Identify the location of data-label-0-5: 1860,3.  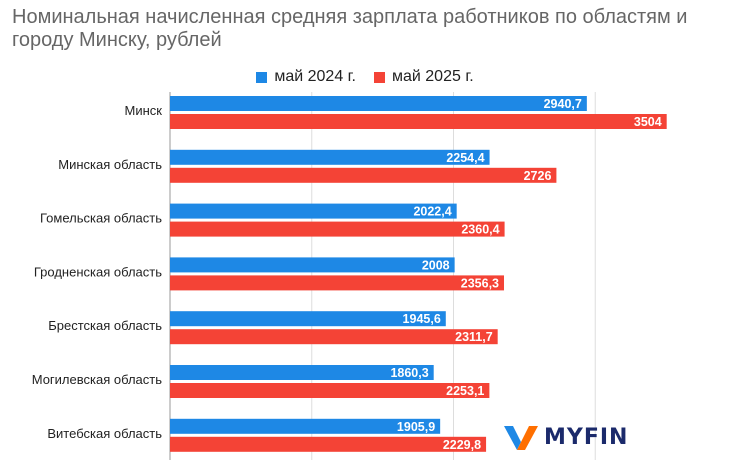
(409, 373).